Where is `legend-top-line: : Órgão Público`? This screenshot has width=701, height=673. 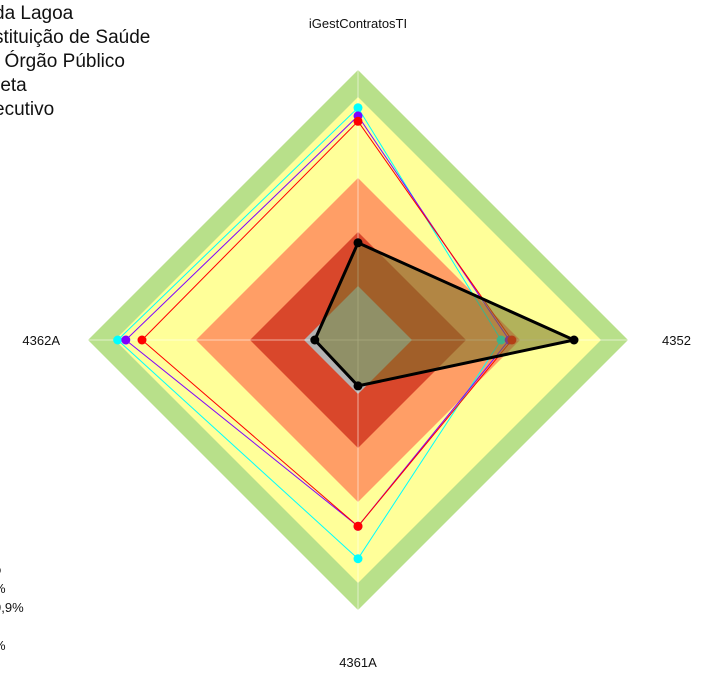
legend-top-line: : Órgão Público is located at coordinates (62, 61).